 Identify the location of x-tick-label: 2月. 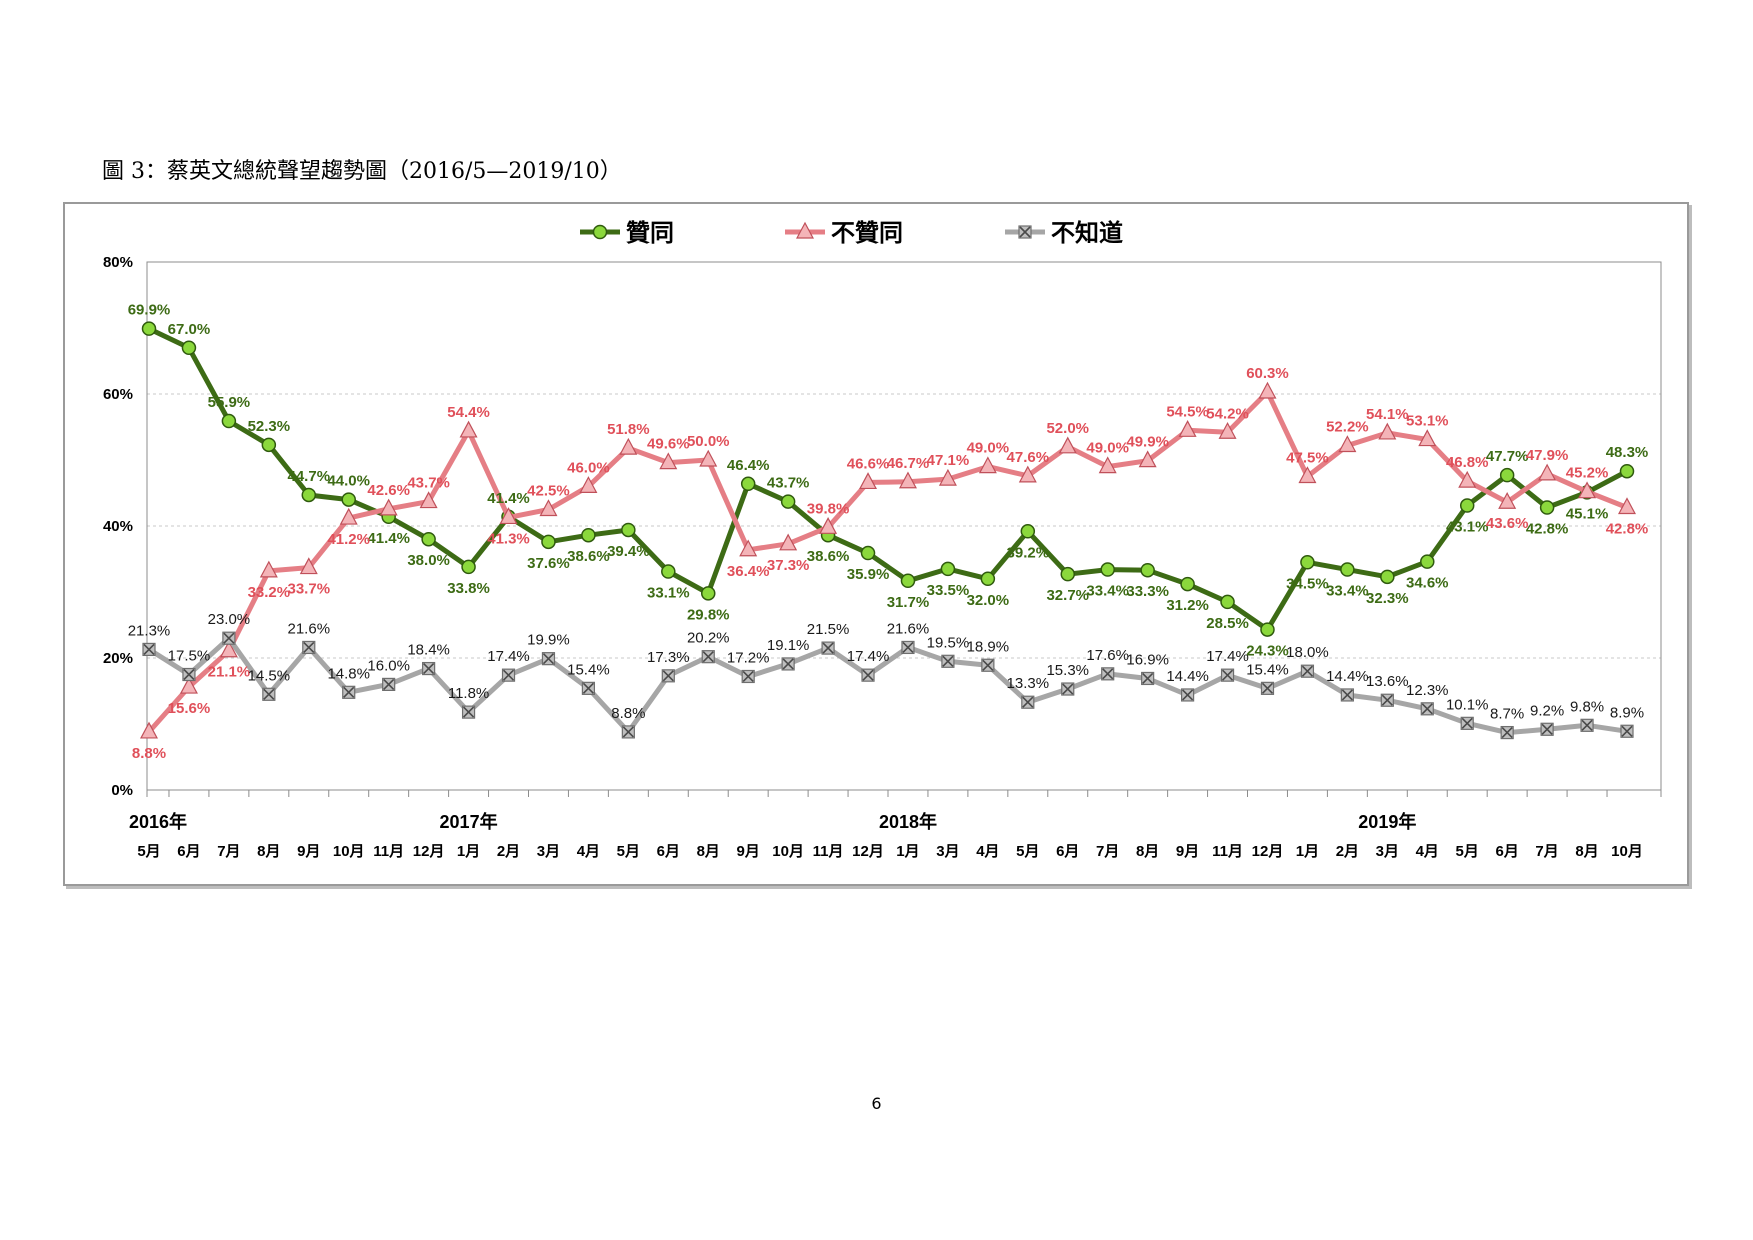
(508, 851).